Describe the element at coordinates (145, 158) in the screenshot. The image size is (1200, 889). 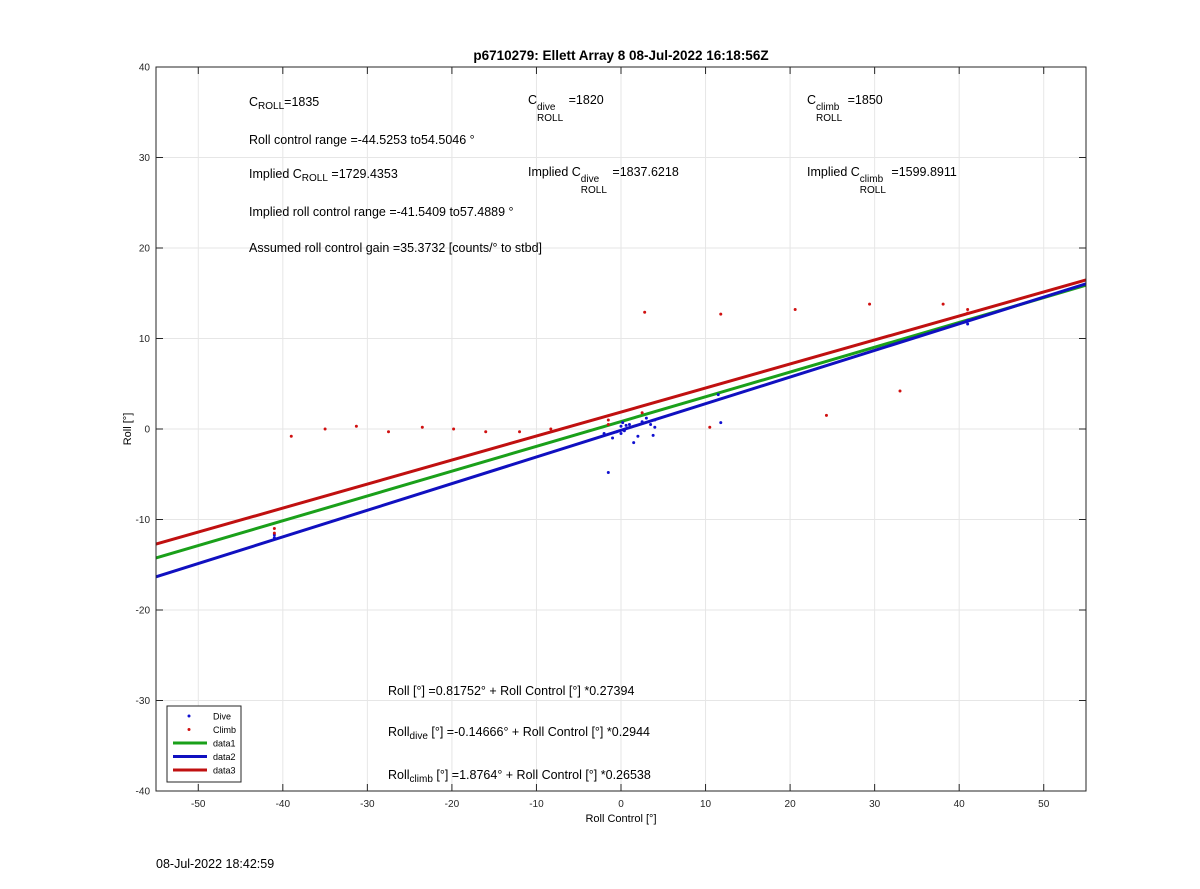
I see `y-tick-label: 30` at that location.